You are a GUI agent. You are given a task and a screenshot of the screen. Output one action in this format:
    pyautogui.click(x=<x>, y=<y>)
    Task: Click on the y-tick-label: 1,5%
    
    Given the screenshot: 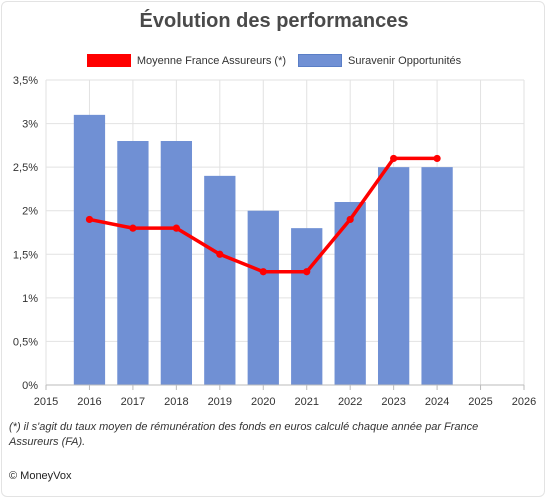 What is the action you would take?
    pyautogui.click(x=25, y=255)
    